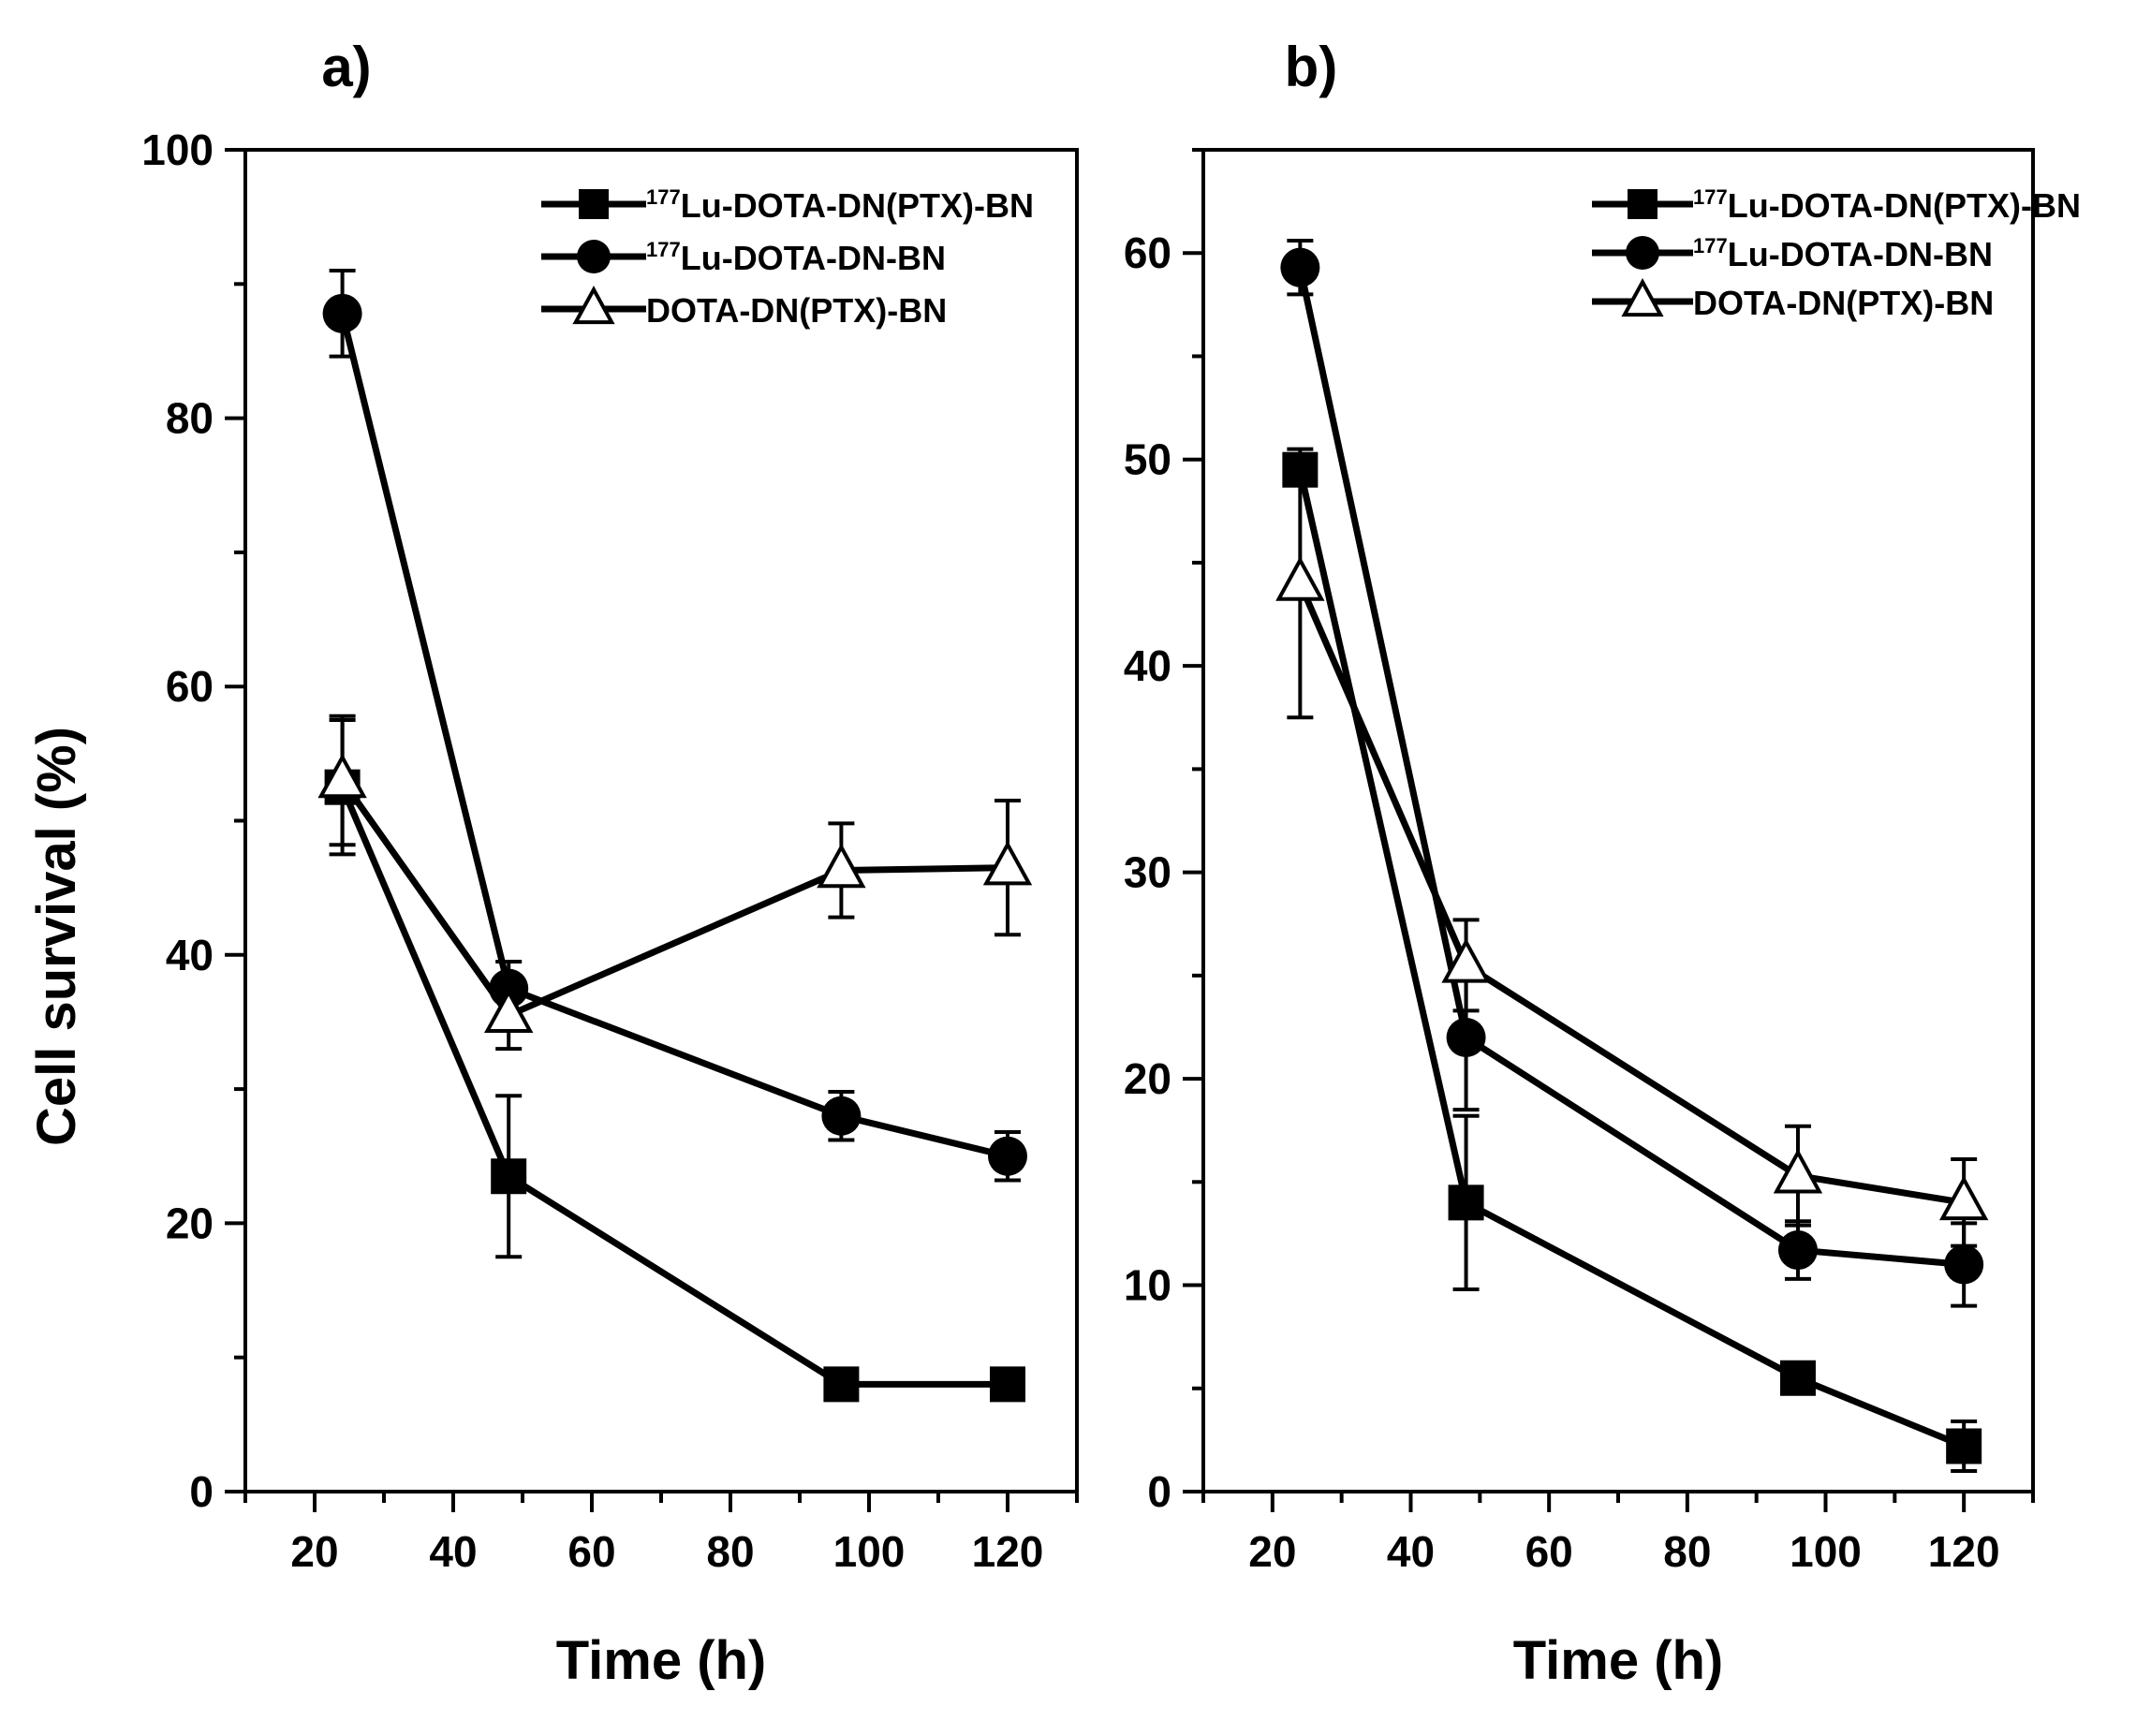  What do you see at coordinates (1147, 872) in the screenshot?
I see `y-tick-label: 30` at bounding box center [1147, 872].